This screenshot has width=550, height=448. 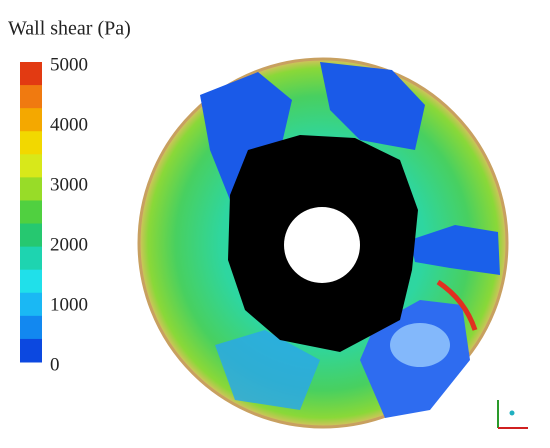 What do you see at coordinates (69, 124) in the screenshot?
I see `tick-label: 4000` at bounding box center [69, 124].